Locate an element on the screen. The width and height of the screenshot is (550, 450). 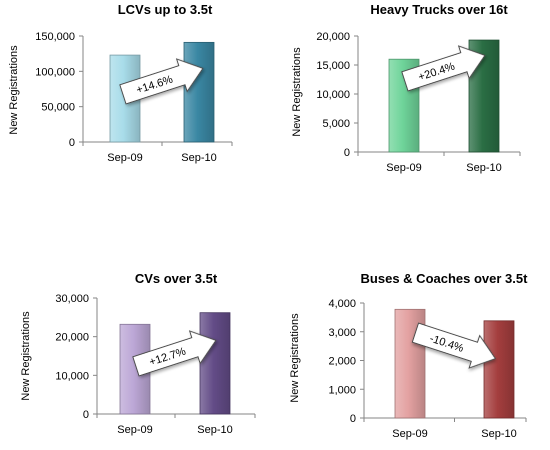
y-tick-label: 2,000 is located at coordinates (342, 362).